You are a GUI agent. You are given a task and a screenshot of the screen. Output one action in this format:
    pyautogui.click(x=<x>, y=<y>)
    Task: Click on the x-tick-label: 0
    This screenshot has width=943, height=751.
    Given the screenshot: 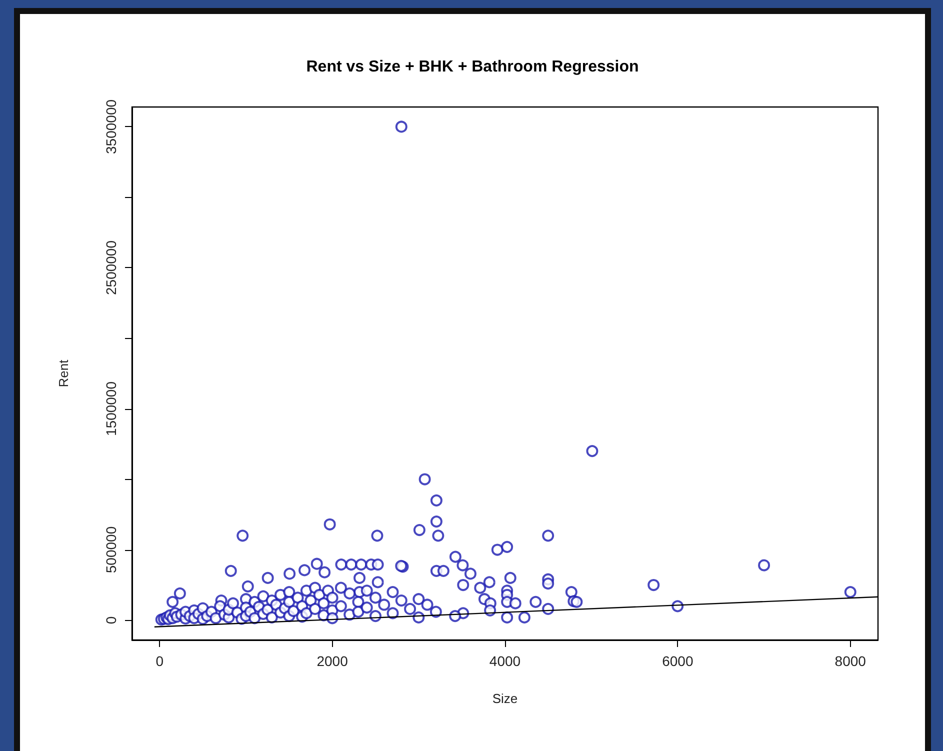 What is the action you would take?
    pyautogui.click(x=160, y=661)
    